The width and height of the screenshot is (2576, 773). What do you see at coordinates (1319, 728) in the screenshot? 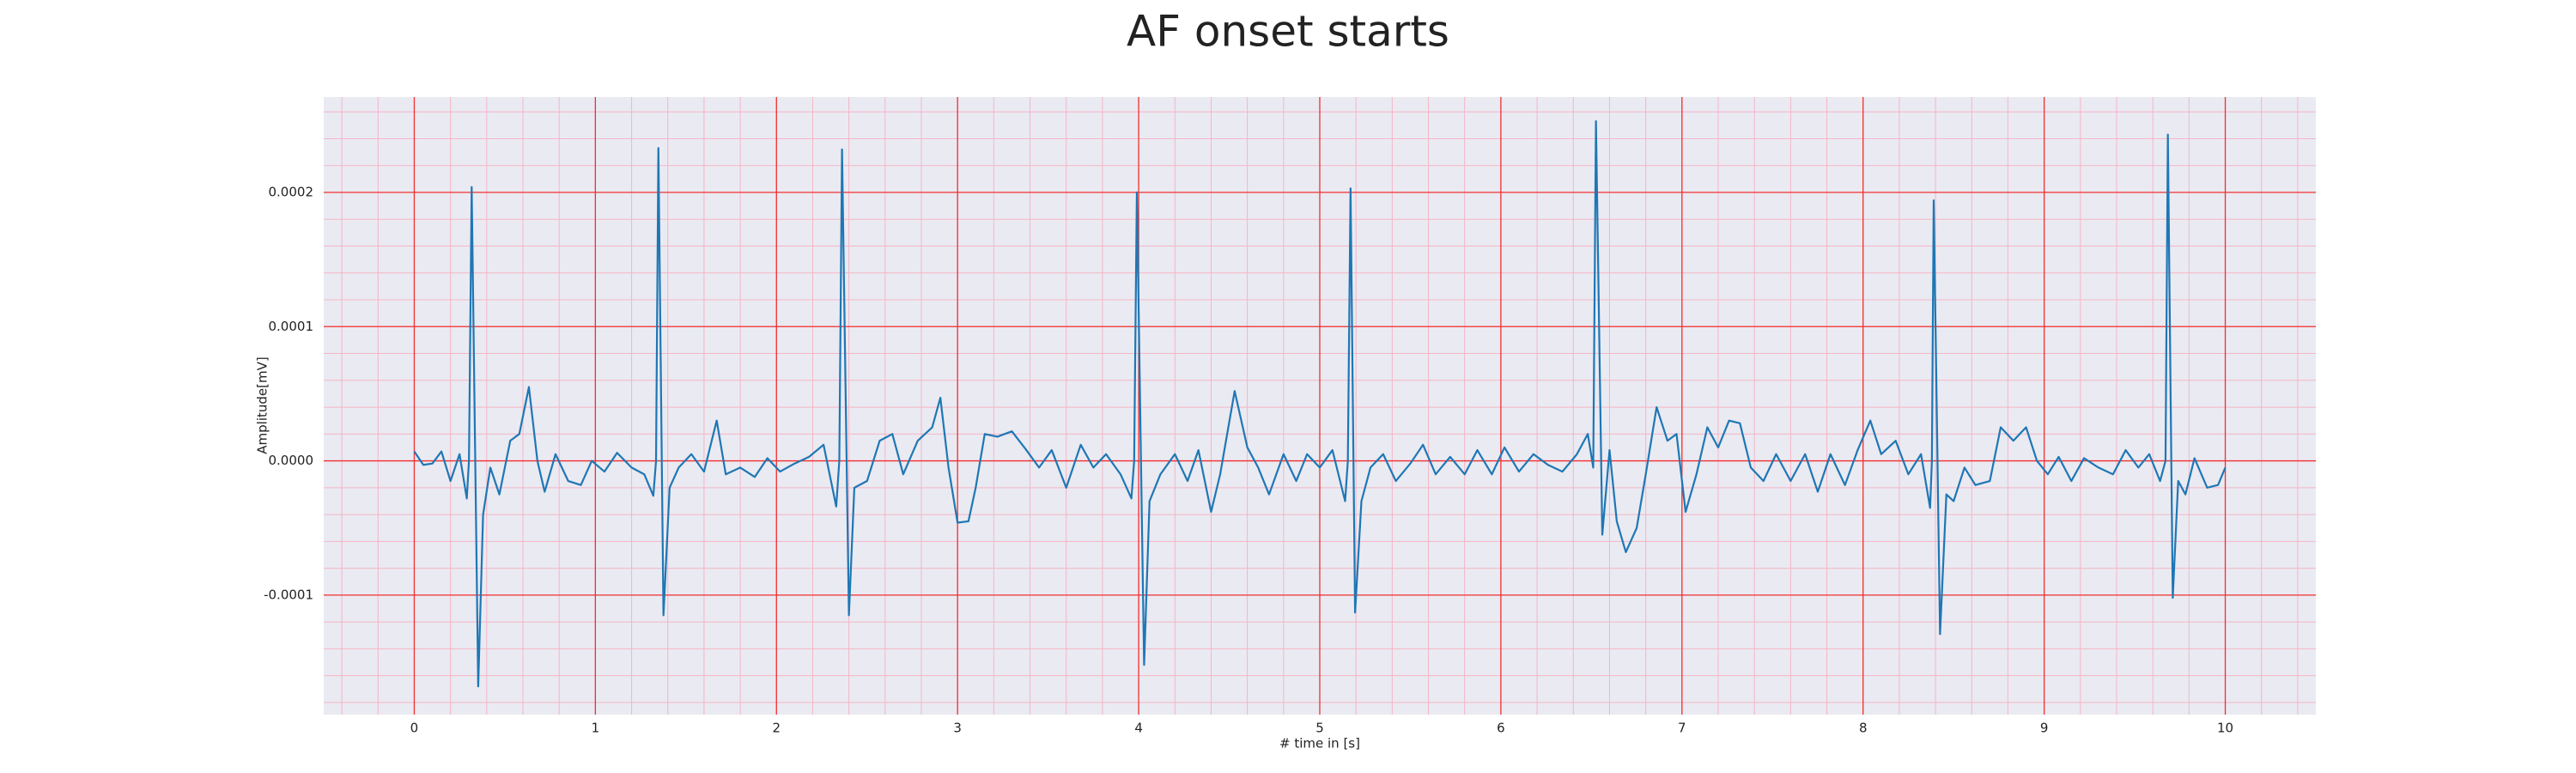
I see `x-tick-label: 5` at bounding box center [1319, 728].